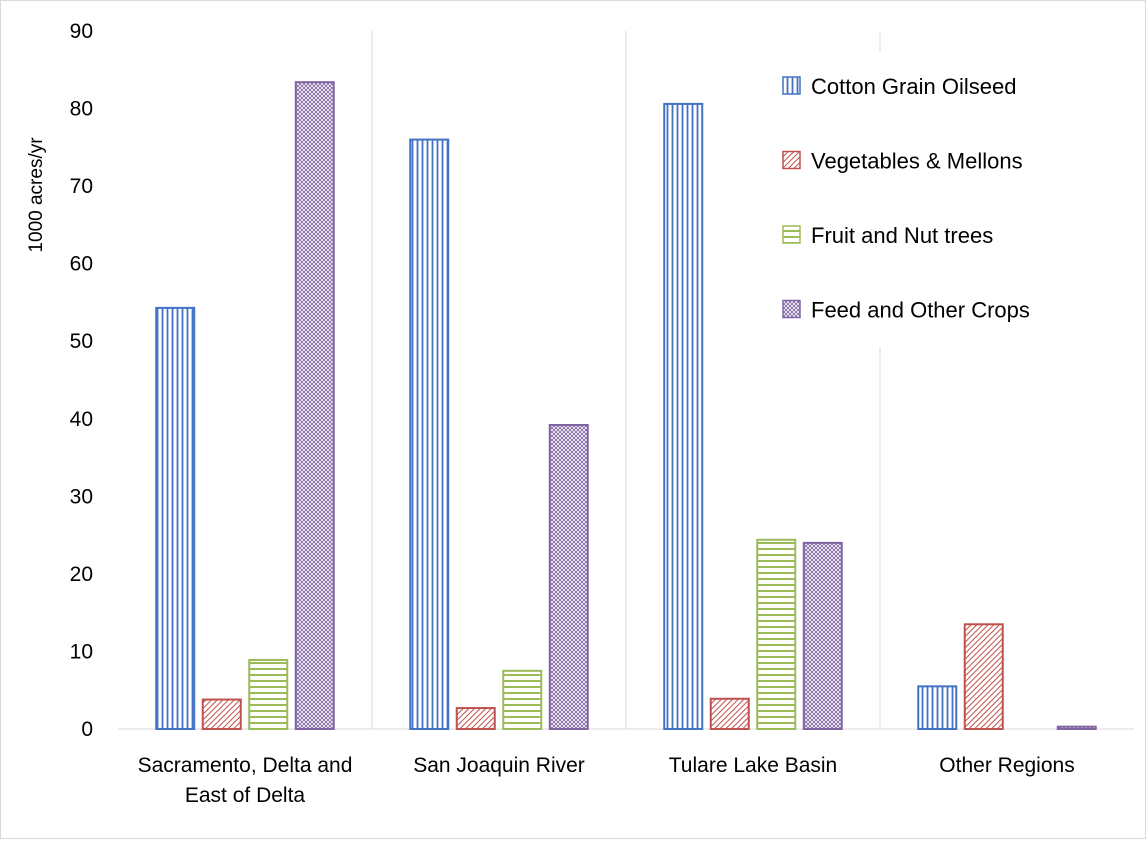 This screenshot has height=844, width=1146. Describe the element at coordinates (913, 86) in the screenshot. I see `legend-label: Cotton Grain Oilseed` at that location.